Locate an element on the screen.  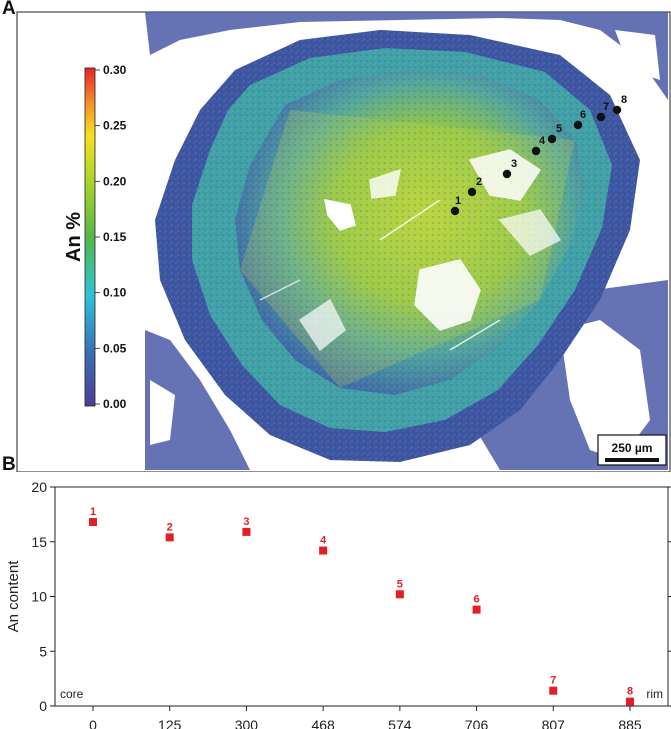
colorbar-tick-label: 0.15 is located at coordinates (115, 237).